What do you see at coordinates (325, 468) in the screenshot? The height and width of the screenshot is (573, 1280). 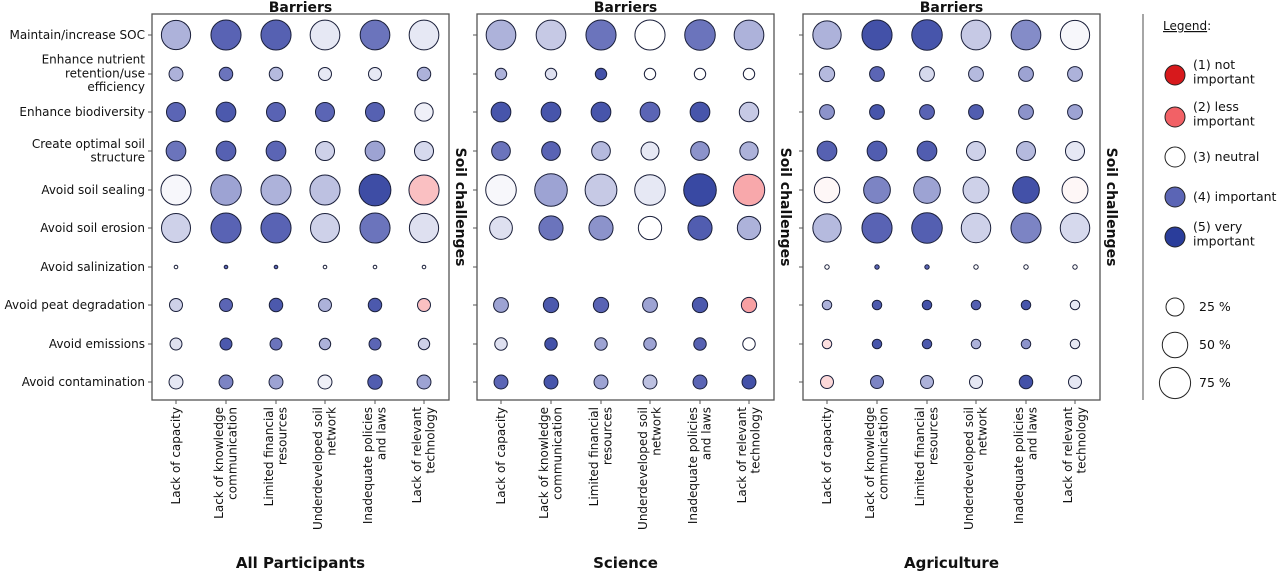 I see `x-tick-label: Underdeveloped soilnetwork` at bounding box center [325, 468].